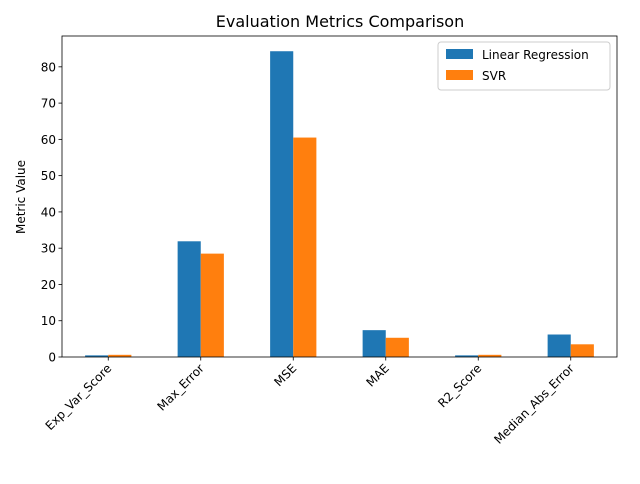 This screenshot has height=484, width=640. Describe the element at coordinates (52, 358) in the screenshot. I see `y-tick-label: 0` at that location.